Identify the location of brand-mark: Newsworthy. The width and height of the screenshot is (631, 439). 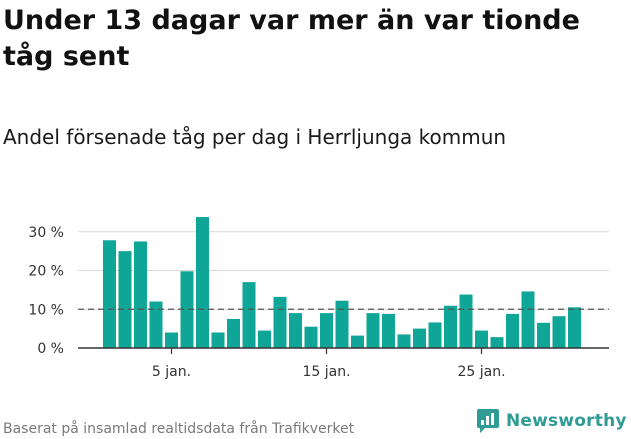
(551, 421).